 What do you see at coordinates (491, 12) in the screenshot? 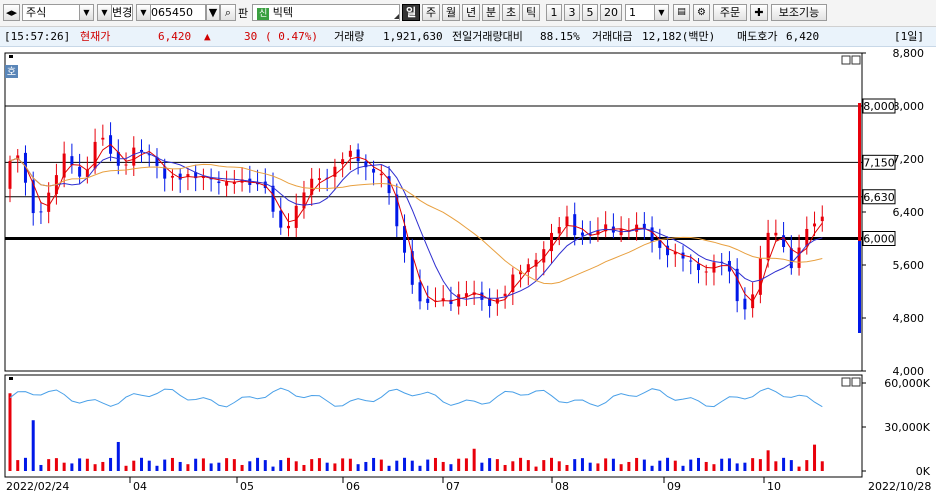
I see `period-tab-minute: 분` at bounding box center [491, 12].